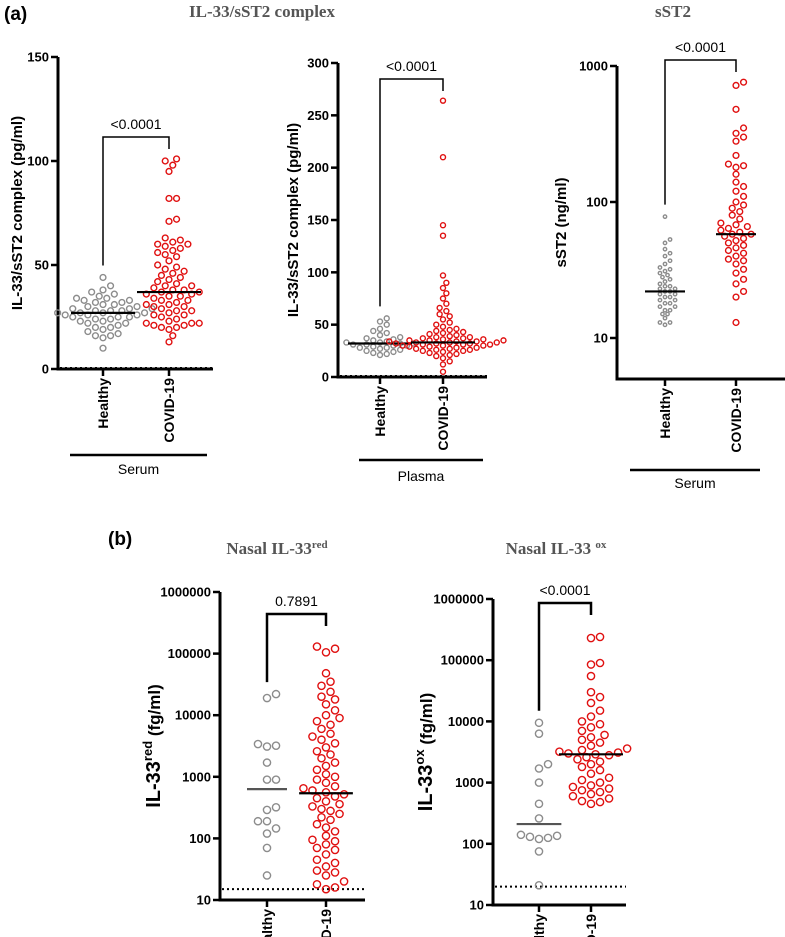  What do you see at coordinates (45, 369) in the screenshot?
I see `y-tick-label: 0` at bounding box center [45, 369].